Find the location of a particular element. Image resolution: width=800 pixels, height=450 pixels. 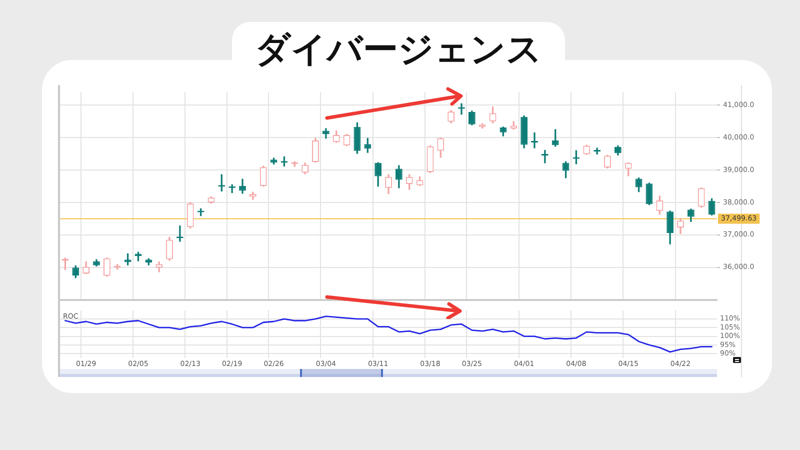

chart-title: ダイバージェンス is located at coordinates (398, 50).